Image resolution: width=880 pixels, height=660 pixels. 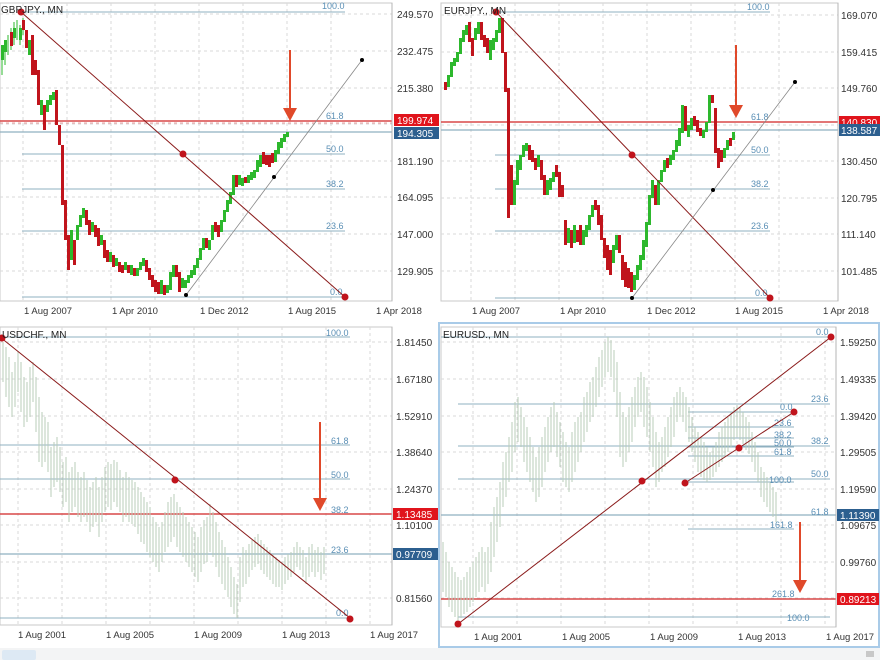 I want to click on svg-text: 249.570, so click(x=415, y=15).